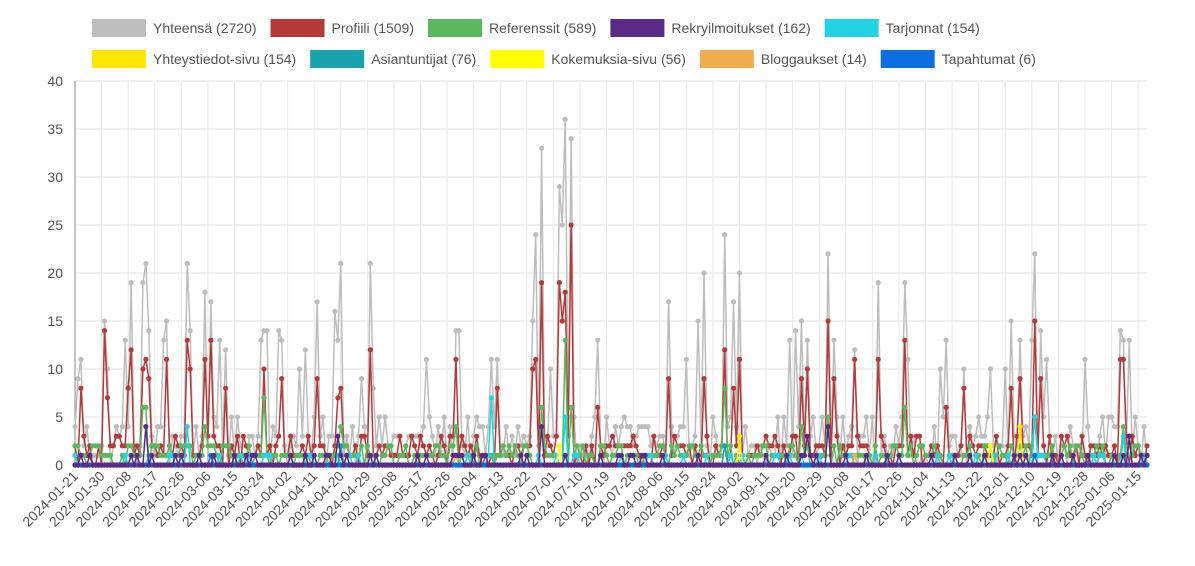 The image size is (1195, 566). I want to click on legend-item: Asiantuntijat (76), so click(393, 59).